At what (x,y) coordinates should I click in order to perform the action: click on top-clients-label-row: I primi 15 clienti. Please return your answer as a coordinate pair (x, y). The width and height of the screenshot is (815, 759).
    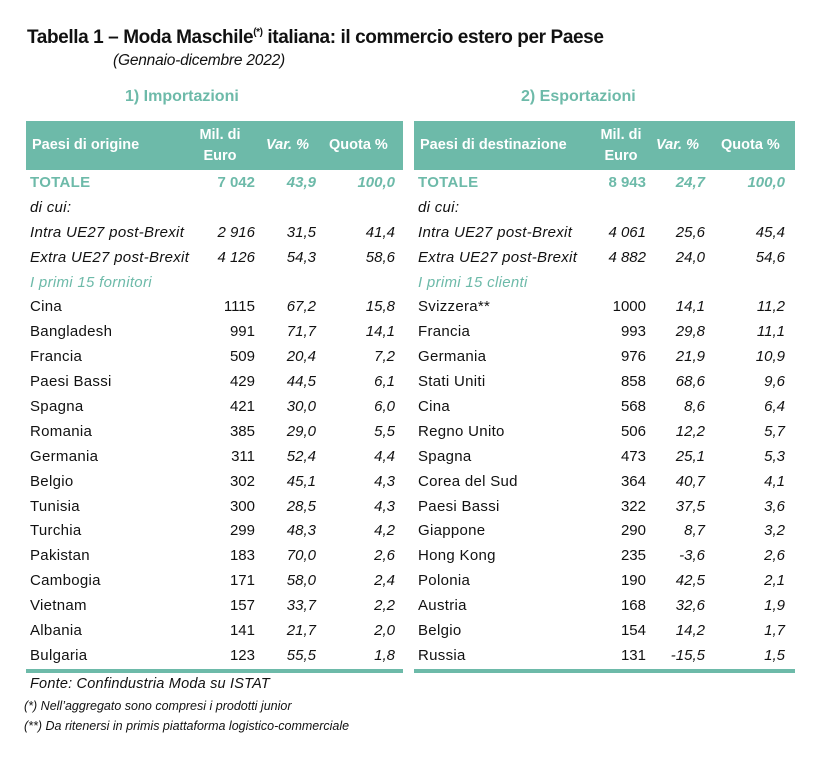
    Looking at the image, I should click on (604, 282).